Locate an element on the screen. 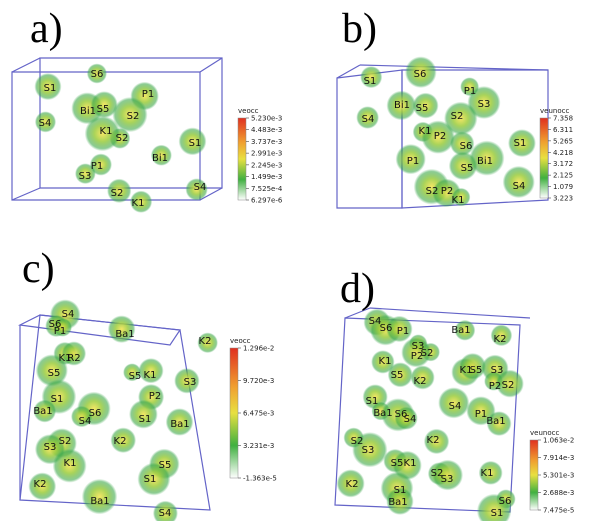 The image size is (589, 521). panel-label: b) is located at coordinates (359, 29).